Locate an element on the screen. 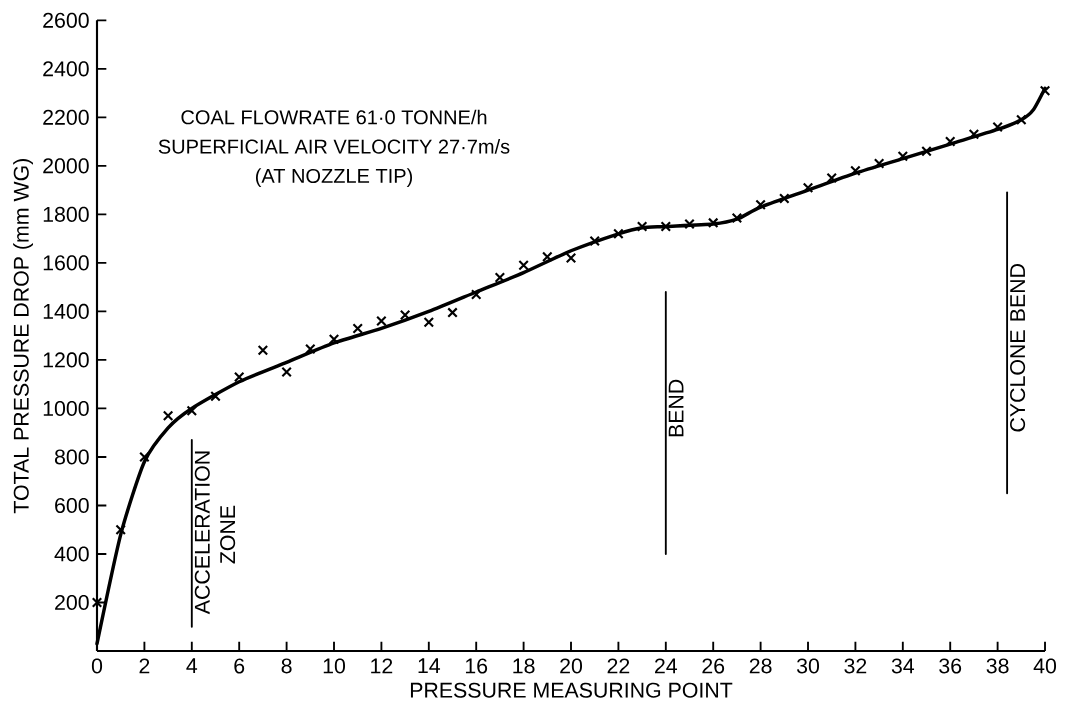  x-tick-label: 6 is located at coordinates (239, 666).